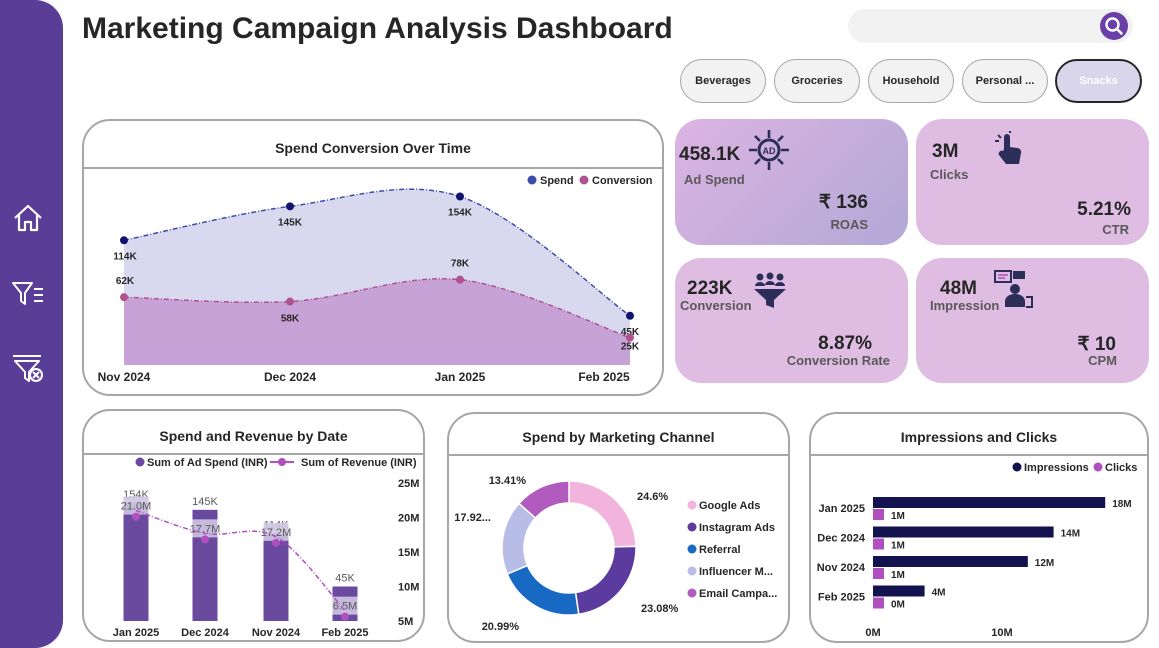 The width and height of the screenshot is (1159, 648). What do you see at coordinates (714, 179) in the screenshot?
I see `ad-spend-label: Ad Spend` at bounding box center [714, 179].